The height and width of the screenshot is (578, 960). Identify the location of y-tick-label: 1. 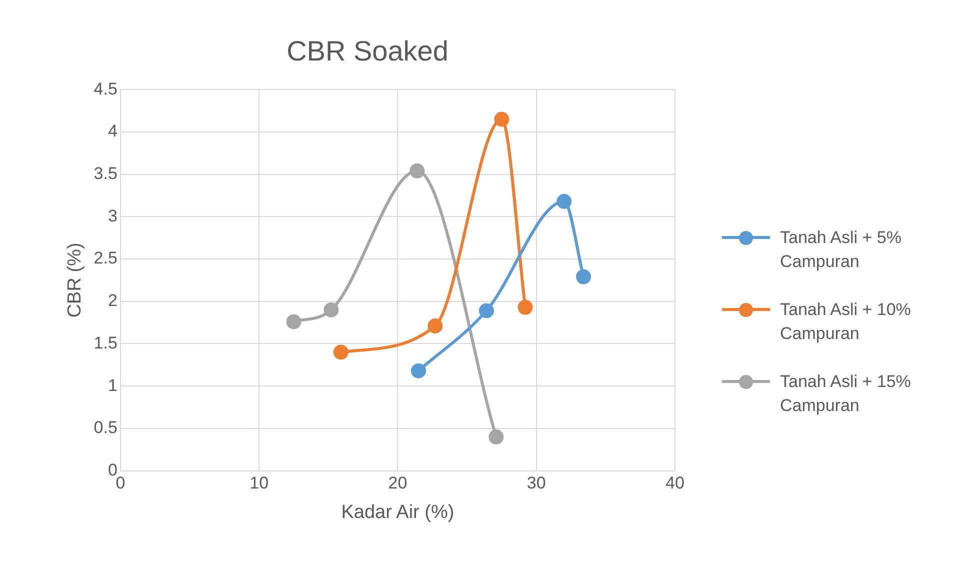
(113, 385).